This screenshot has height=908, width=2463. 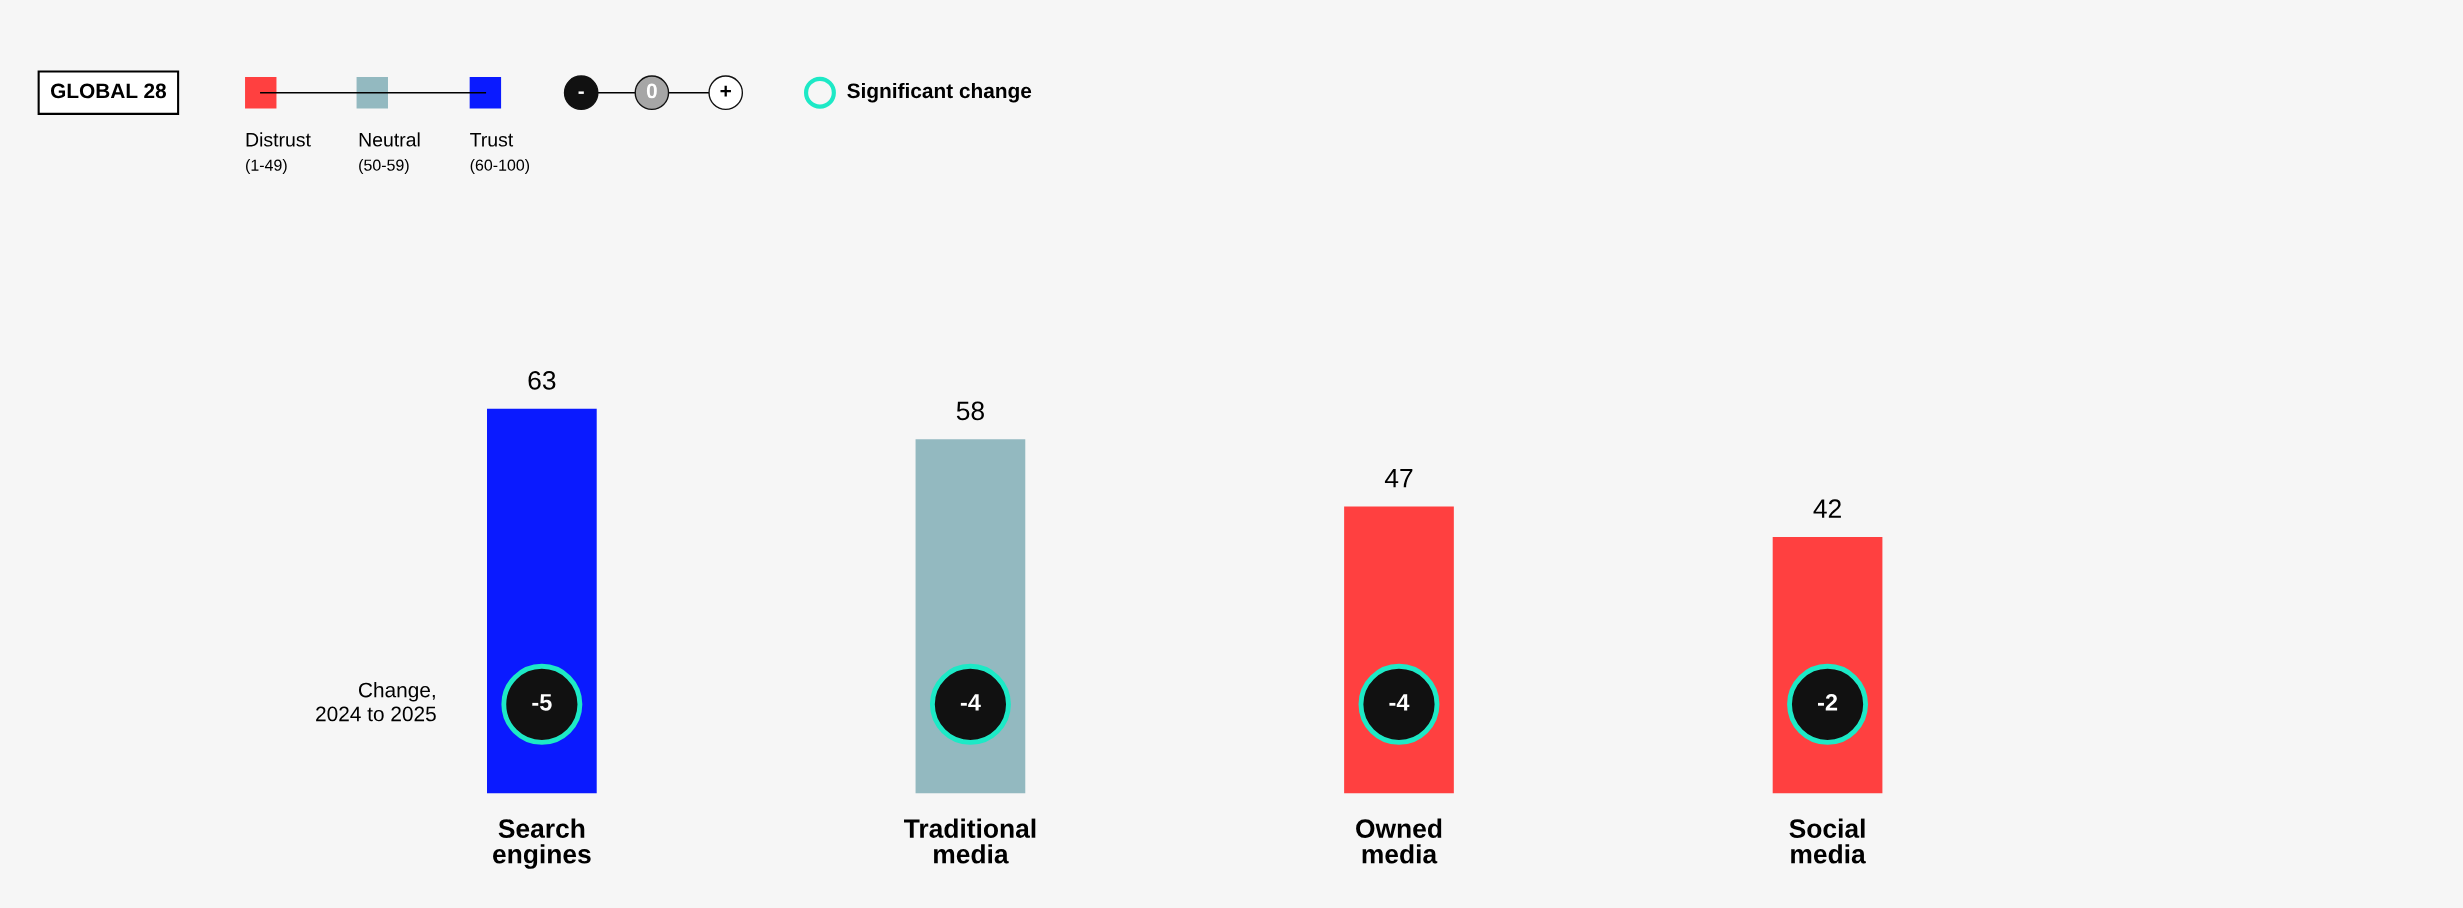 What do you see at coordinates (651, 91) in the screenshot?
I see `text: 0` at bounding box center [651, 91].